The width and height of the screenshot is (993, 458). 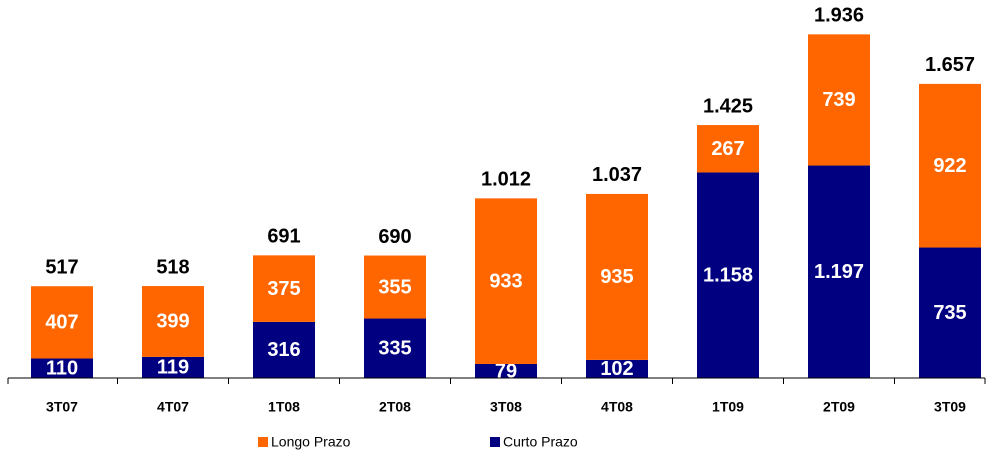 I want to click on x-tick-label: 1T08, so click(x=284, y=407).